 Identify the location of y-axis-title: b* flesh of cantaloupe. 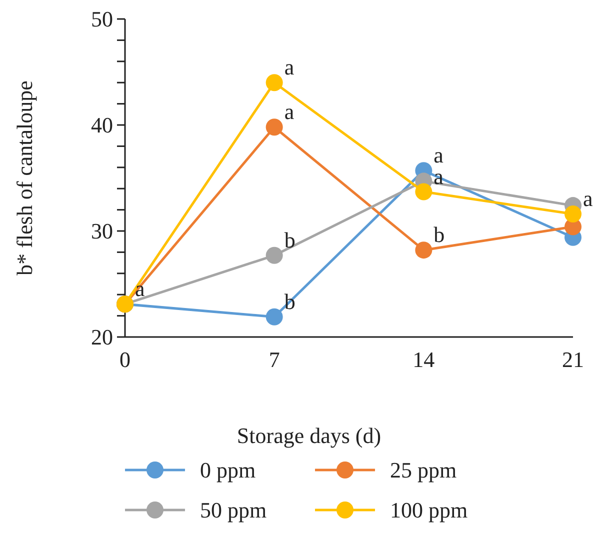
(24, 178).